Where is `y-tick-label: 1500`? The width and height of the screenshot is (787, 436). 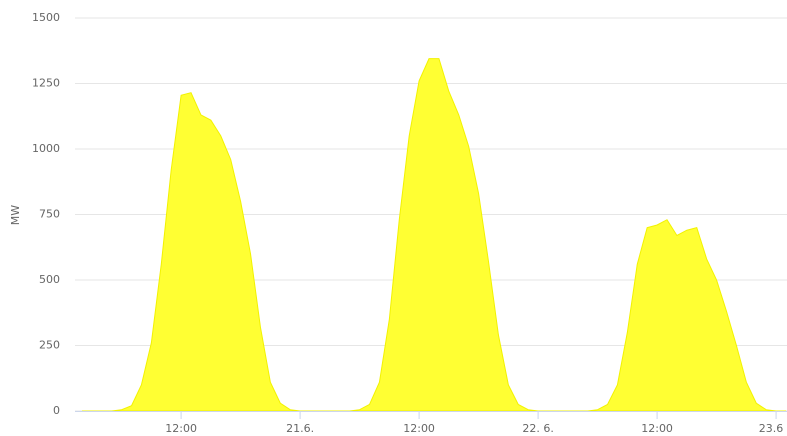 y-tick-label: 1500 is located at coordinates (46, 17).